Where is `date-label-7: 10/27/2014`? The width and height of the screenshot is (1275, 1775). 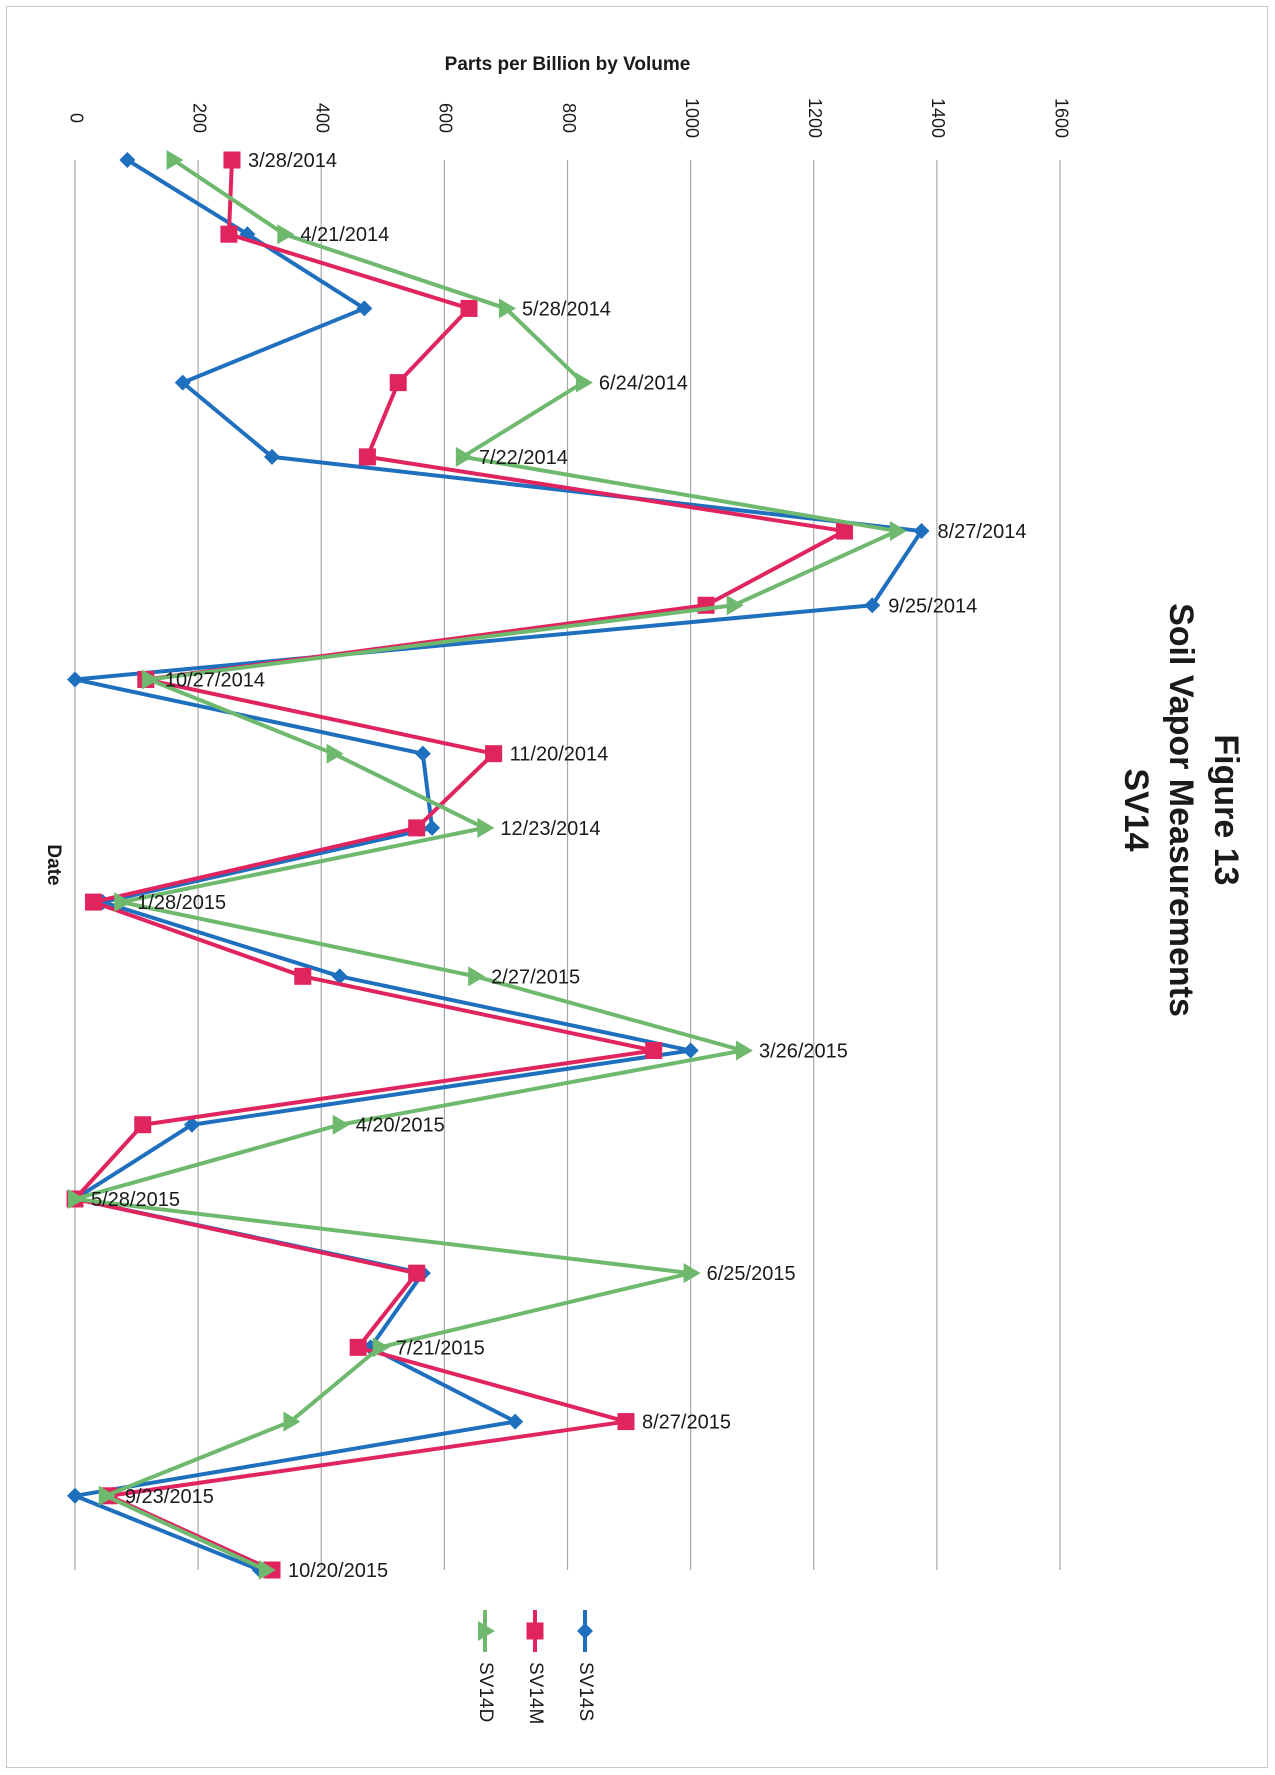 date-label-7: 10/27/2014 is located at coordinates (215, 680).